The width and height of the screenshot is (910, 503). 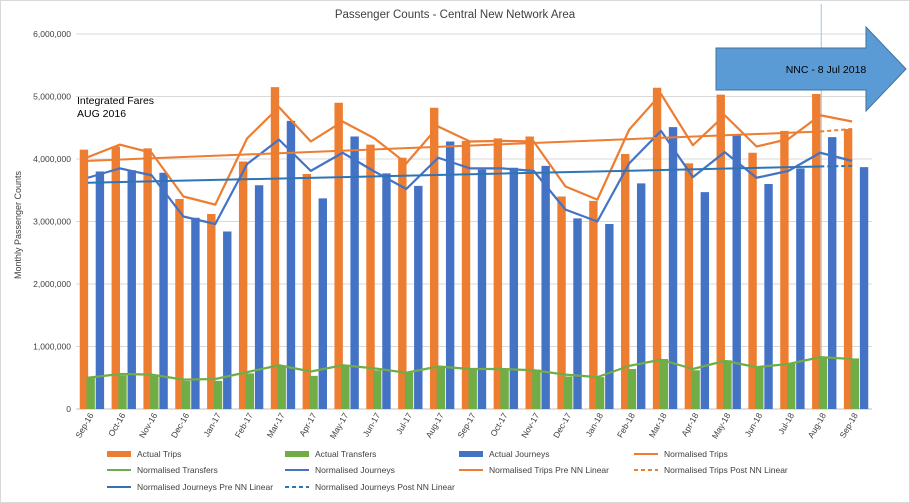 I want to click on legend-item-normalised-trips-pre-nn-linear-label: Normalised Trips Pre NN Linear, so click(x=549, y=470).